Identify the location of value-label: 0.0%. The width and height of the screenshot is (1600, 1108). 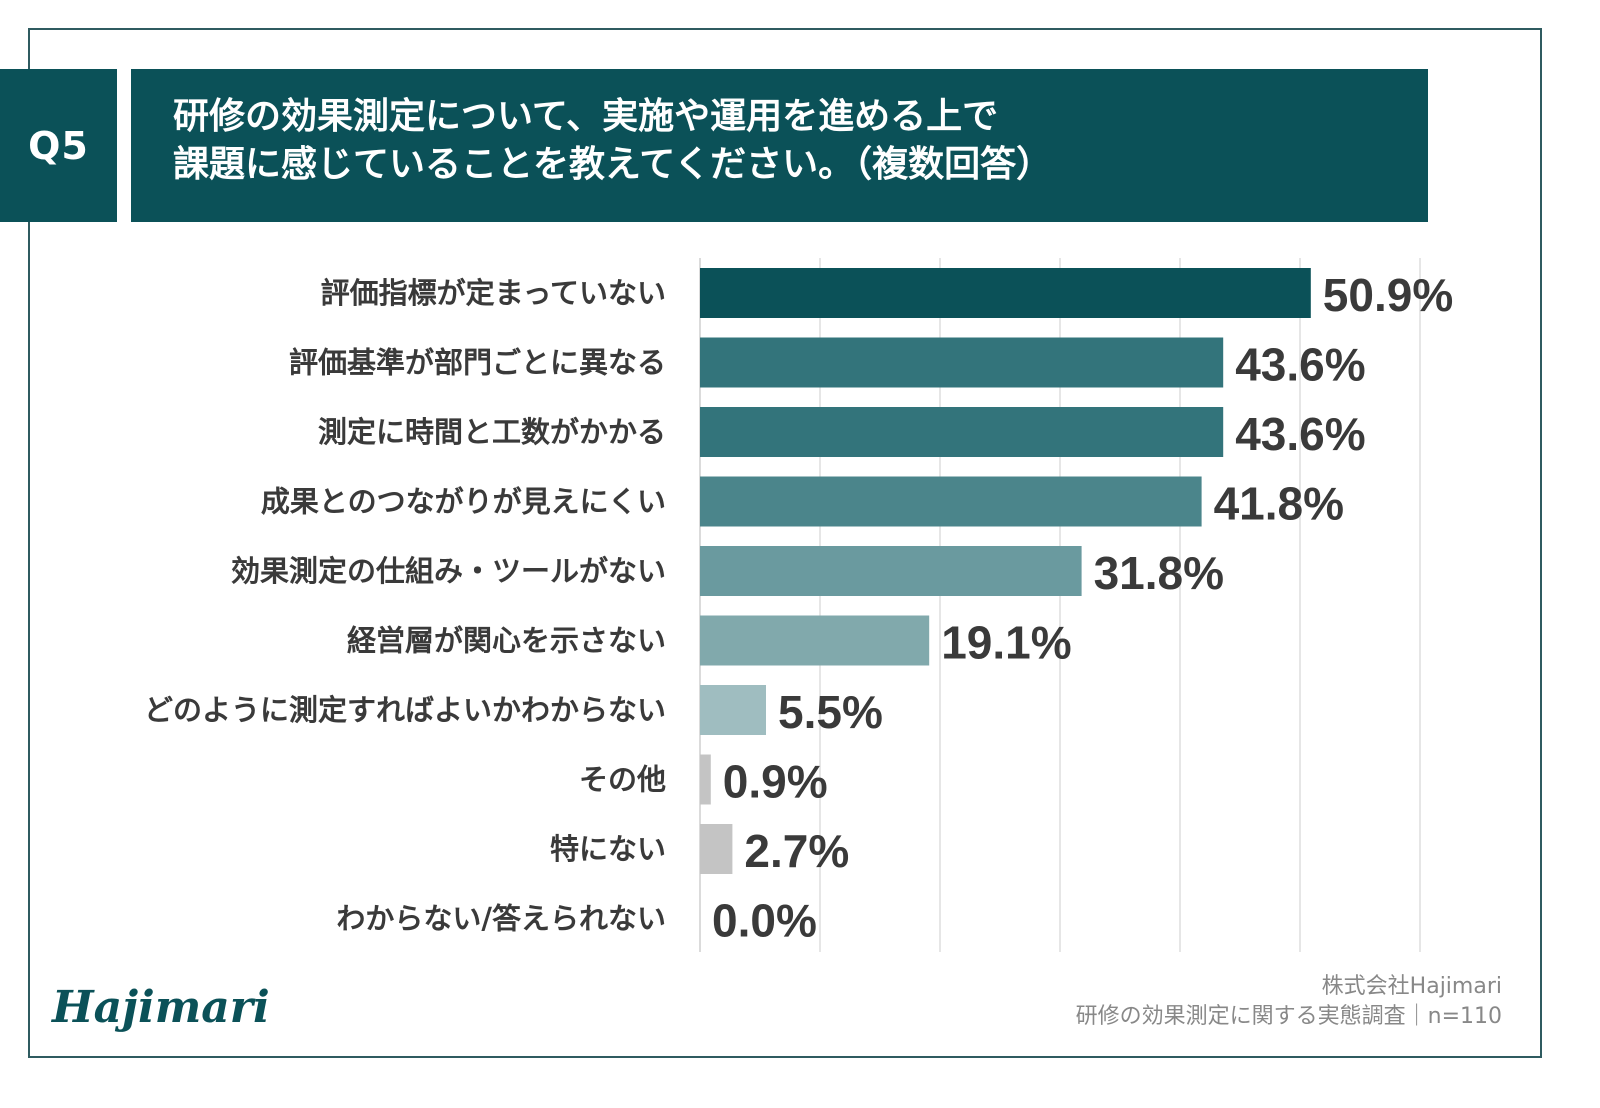
(764, 921).